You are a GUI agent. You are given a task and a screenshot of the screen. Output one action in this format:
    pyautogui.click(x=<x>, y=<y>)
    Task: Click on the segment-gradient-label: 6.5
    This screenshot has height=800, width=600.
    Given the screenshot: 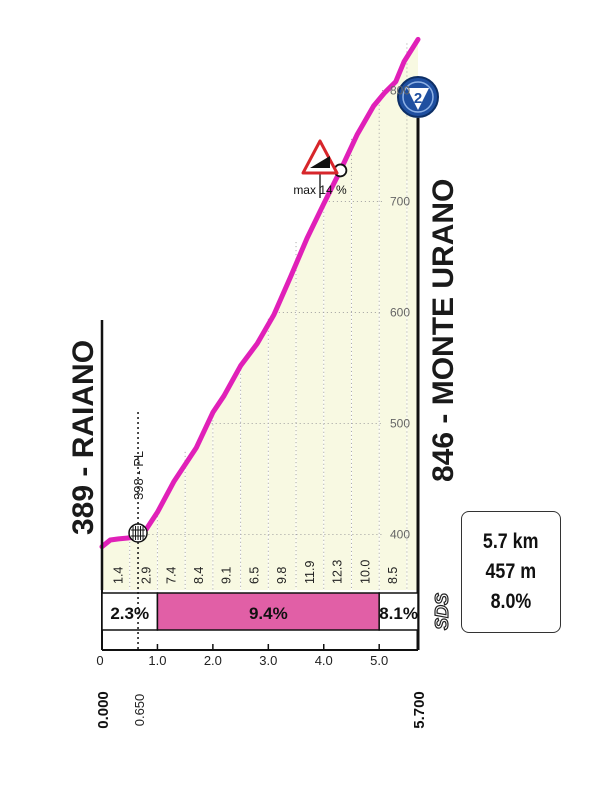 What is the action you would take?
    pyautogui.click(x=254, y=575)
    